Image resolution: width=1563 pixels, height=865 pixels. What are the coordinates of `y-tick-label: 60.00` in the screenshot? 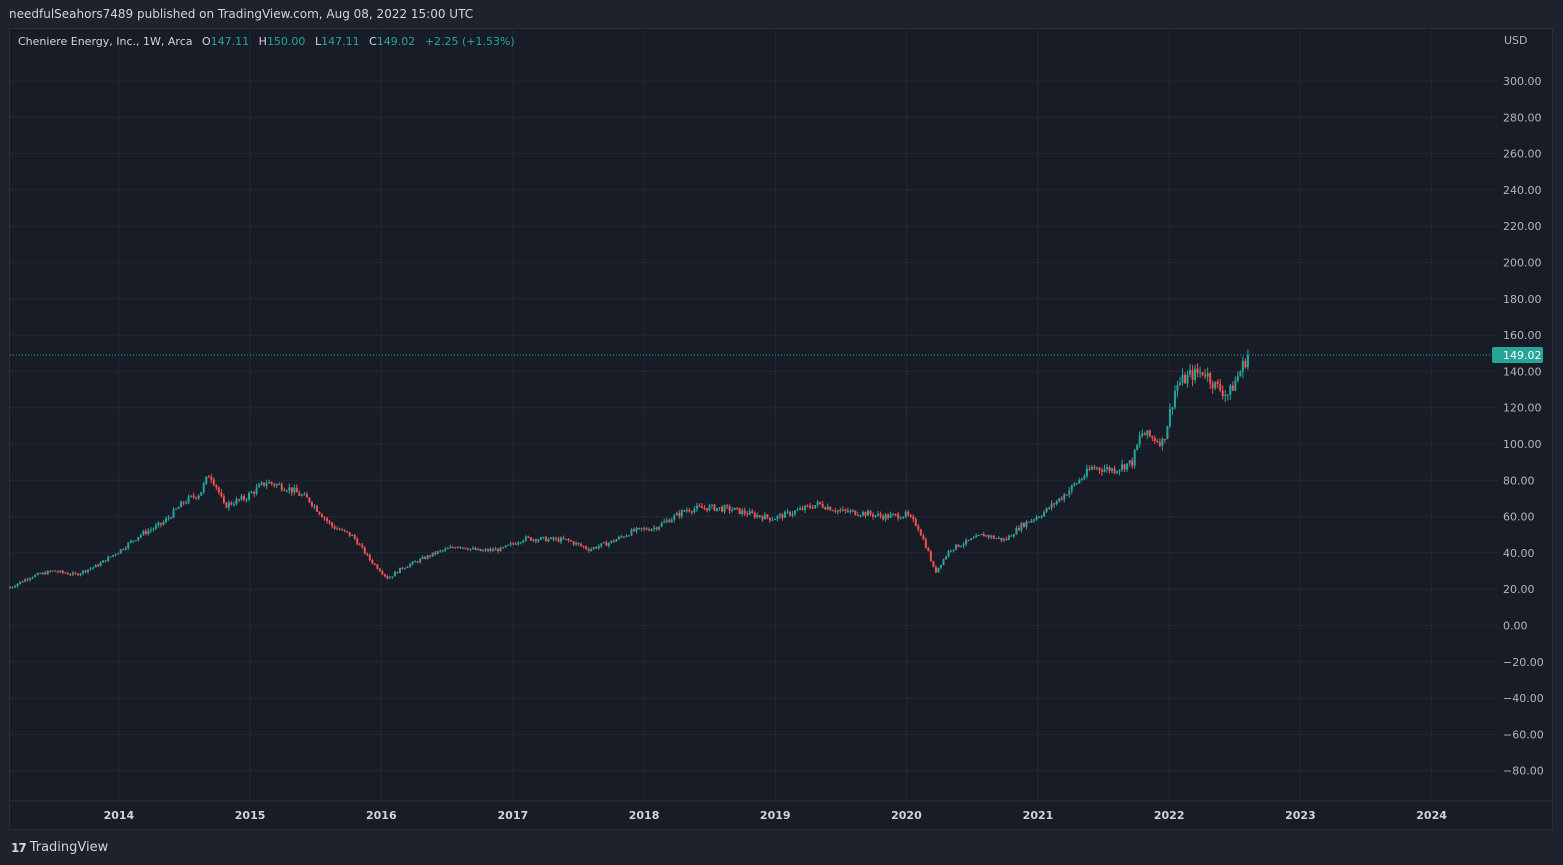 It's located at (1519, 517).